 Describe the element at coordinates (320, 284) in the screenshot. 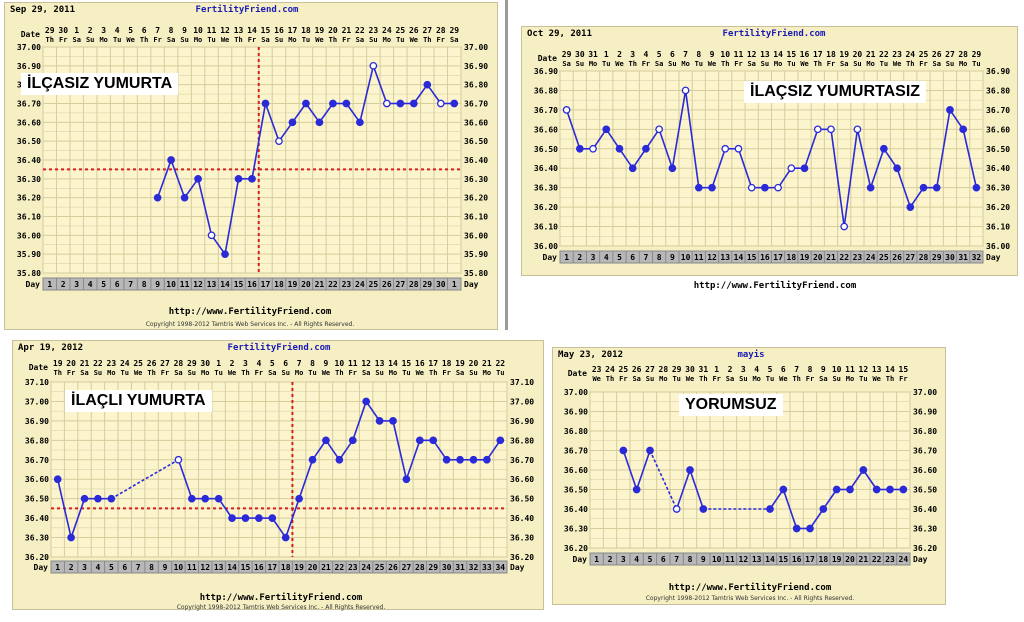

I see `day-number: 21` at that location.